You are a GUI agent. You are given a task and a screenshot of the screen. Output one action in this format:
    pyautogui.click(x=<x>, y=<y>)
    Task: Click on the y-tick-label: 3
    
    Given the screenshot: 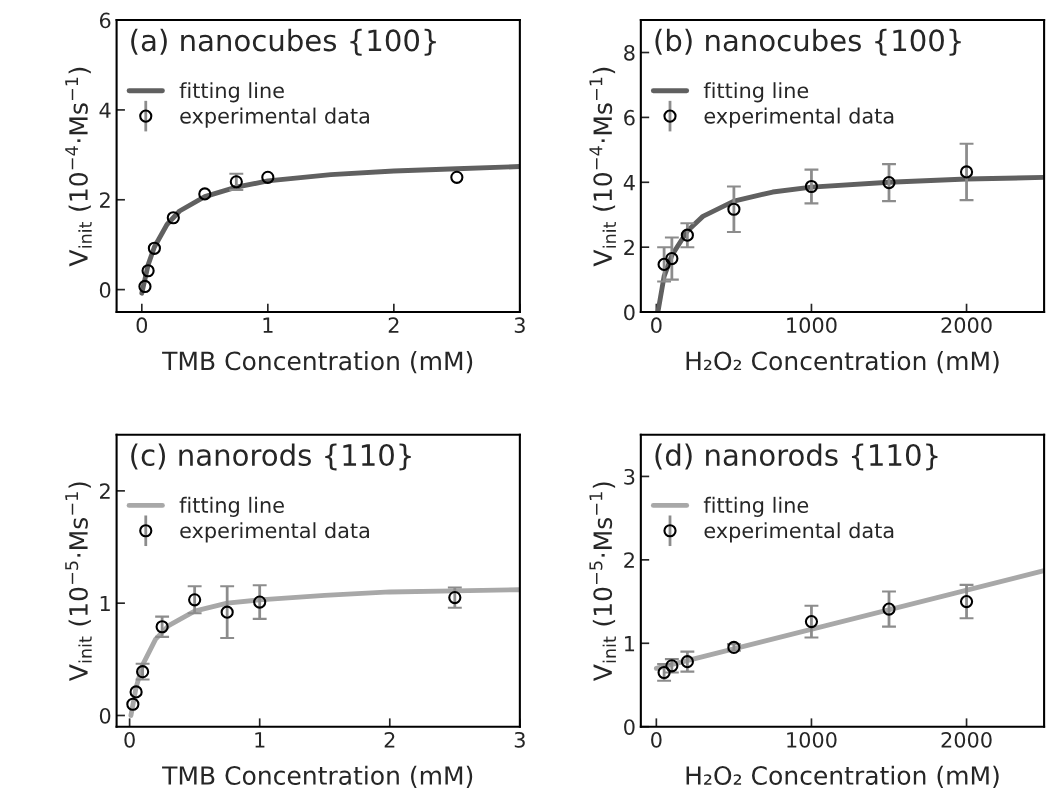 What is the action you would take?
    pyautogui.click(x=629, y=476)
    